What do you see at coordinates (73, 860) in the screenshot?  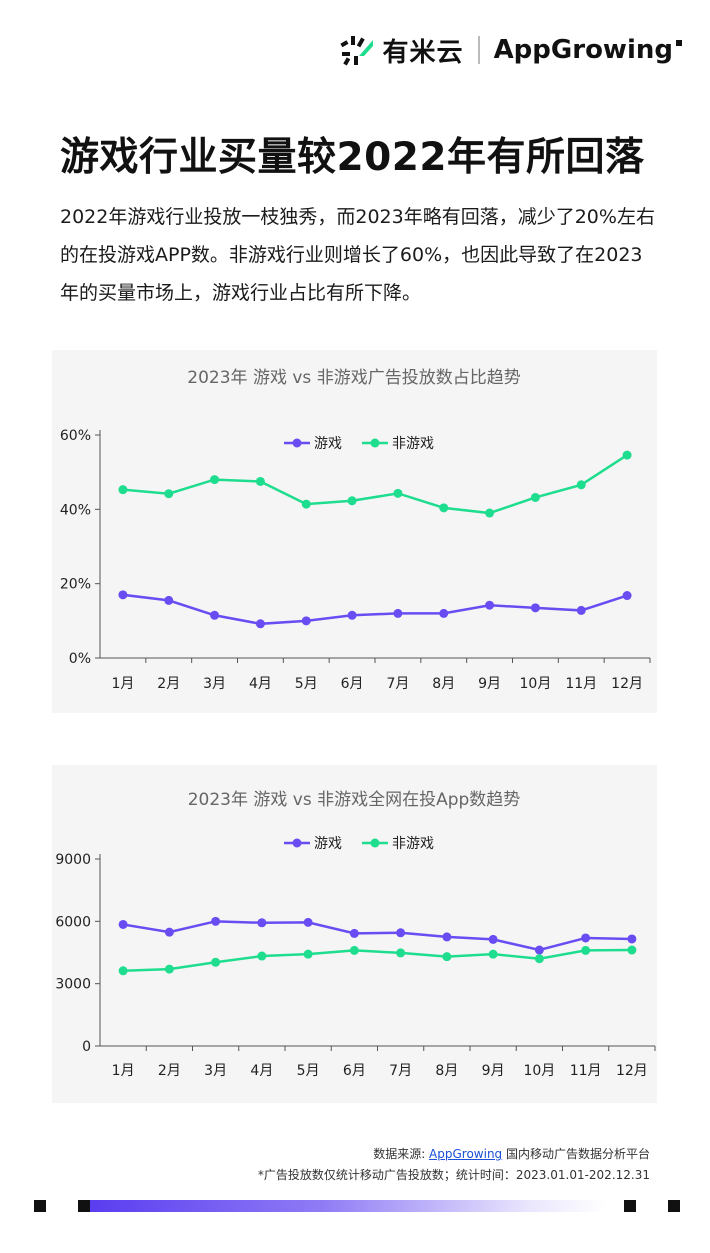 I see `y-tick-label: 9000` at bounding box center [73, 860].